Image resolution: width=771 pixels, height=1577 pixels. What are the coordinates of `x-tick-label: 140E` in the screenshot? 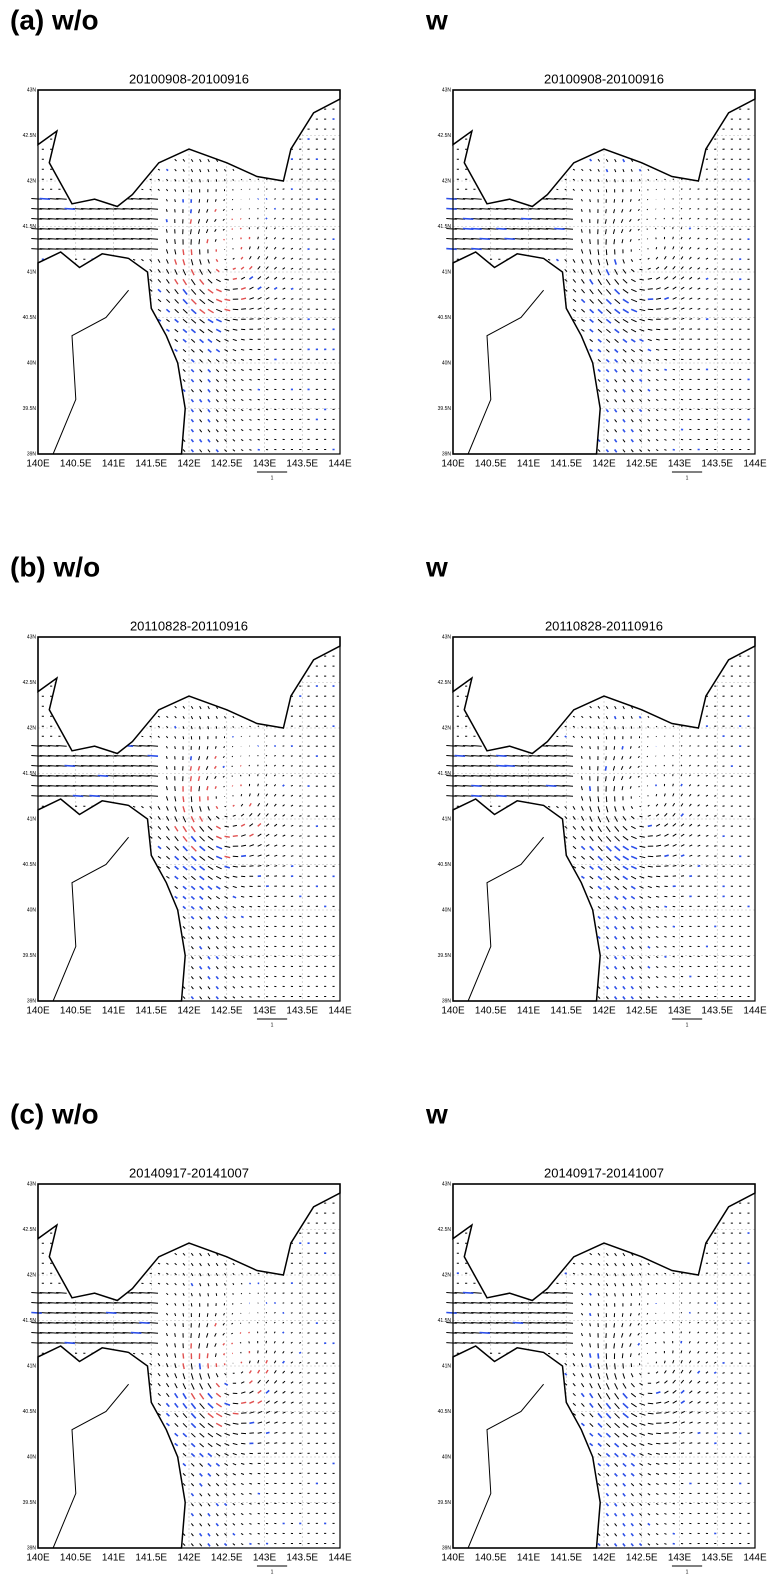 It's located at (453, 1011).